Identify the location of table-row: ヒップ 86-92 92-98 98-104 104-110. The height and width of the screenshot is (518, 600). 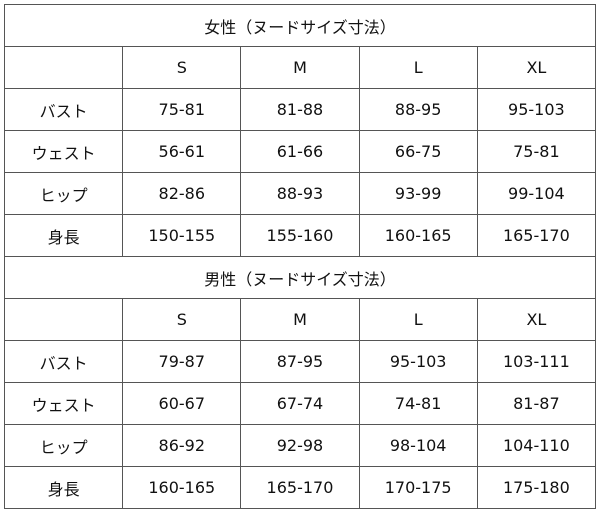
(300, 445).